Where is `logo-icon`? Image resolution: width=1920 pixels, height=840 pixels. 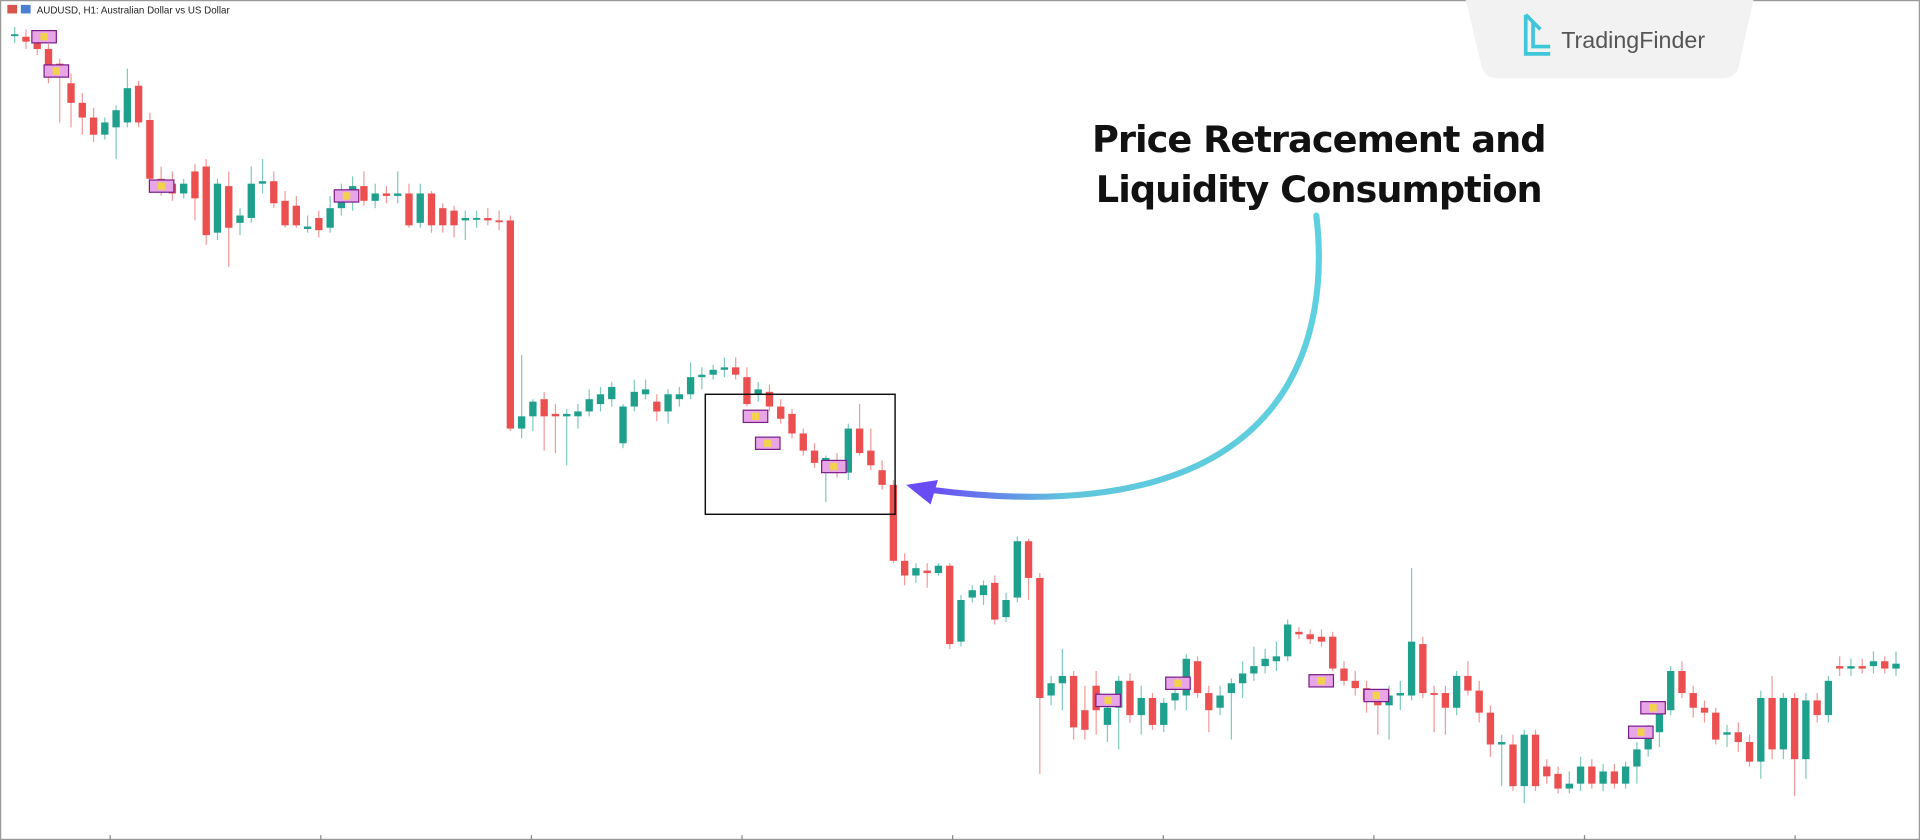 logo-icon is located at coordinates (1537, 34).